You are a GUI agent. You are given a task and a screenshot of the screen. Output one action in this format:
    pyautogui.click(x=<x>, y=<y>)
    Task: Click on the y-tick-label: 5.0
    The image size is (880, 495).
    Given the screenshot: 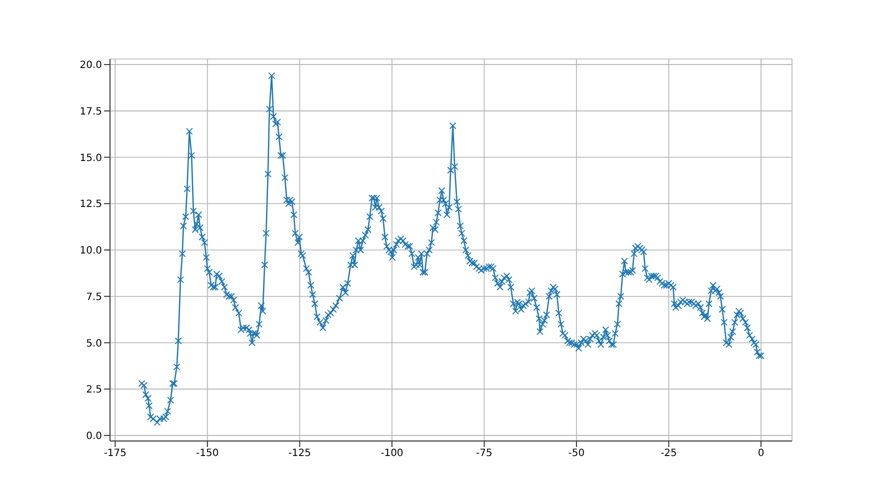 What is the action you would take?
    pyautogui.click(x=94, y=344)
    